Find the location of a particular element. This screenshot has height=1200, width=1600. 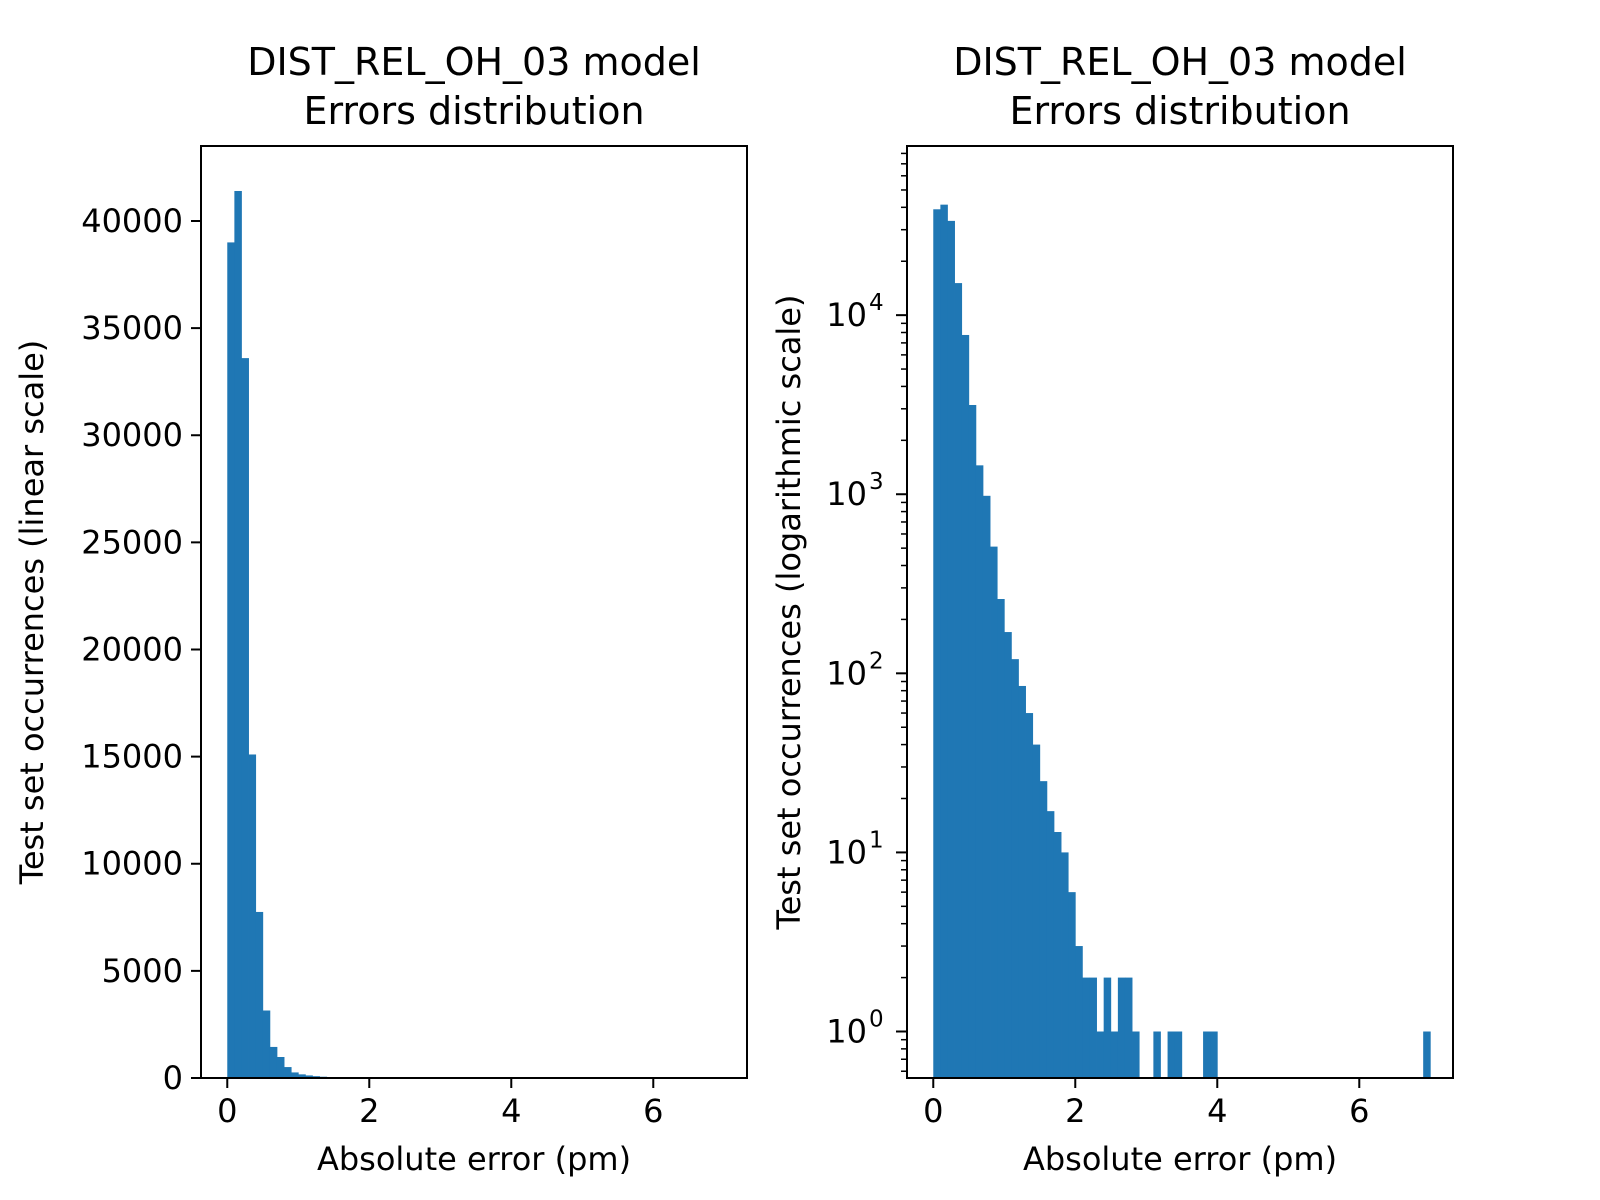

chart-linear-y-tick-label: 30000 is located at coordinates (132, 435).